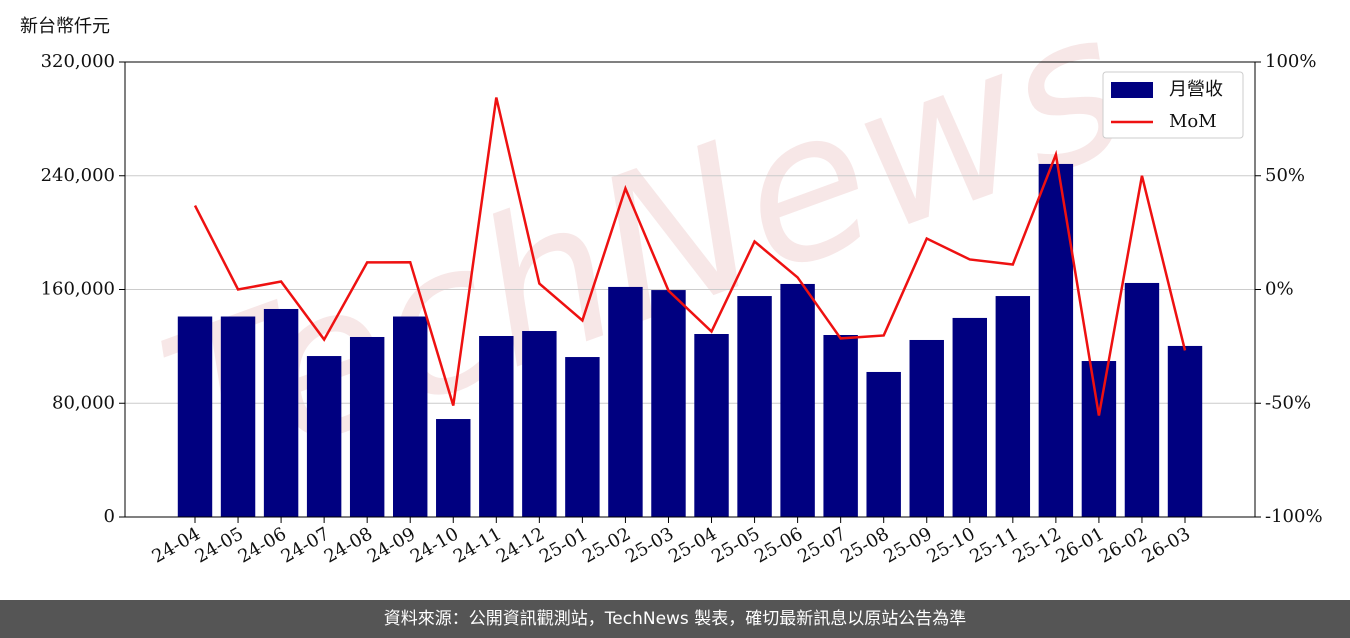 The image size is (1350, 638). What do you see at coordinates (675, 619) in the screenshot?
I see `footer: 資料來源：公開資訊觀測站，TechNews 製表，確切最新訊息以原站公告為準` at bounding box center [675, 619].